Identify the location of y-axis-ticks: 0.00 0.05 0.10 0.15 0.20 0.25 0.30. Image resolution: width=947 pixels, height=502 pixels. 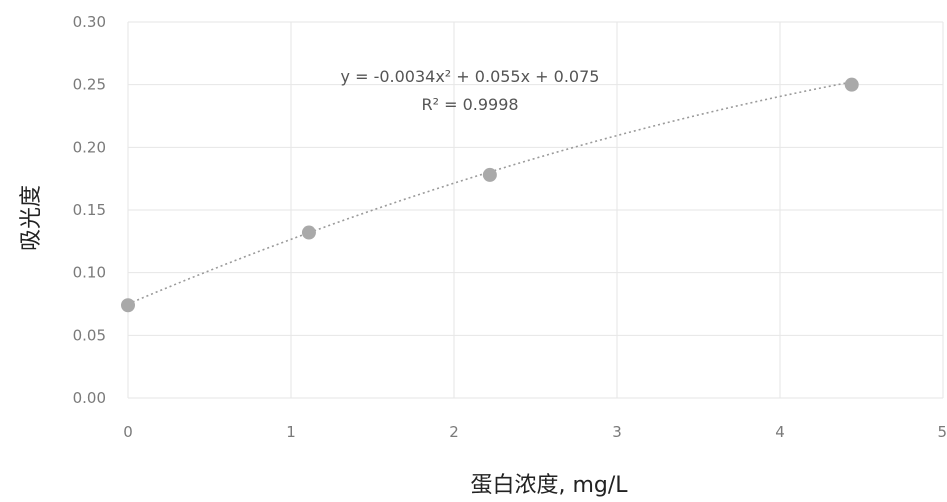
(89, 210).